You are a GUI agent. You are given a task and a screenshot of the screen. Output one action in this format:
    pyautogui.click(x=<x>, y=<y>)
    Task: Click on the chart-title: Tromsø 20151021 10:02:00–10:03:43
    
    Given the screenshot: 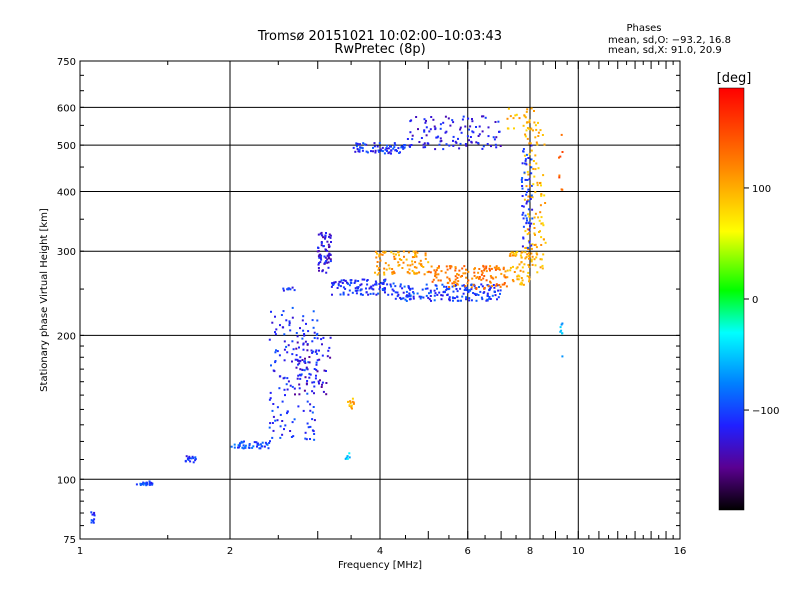 What is the action you would take?
    pyautogui.click(x=379, y=36)
    